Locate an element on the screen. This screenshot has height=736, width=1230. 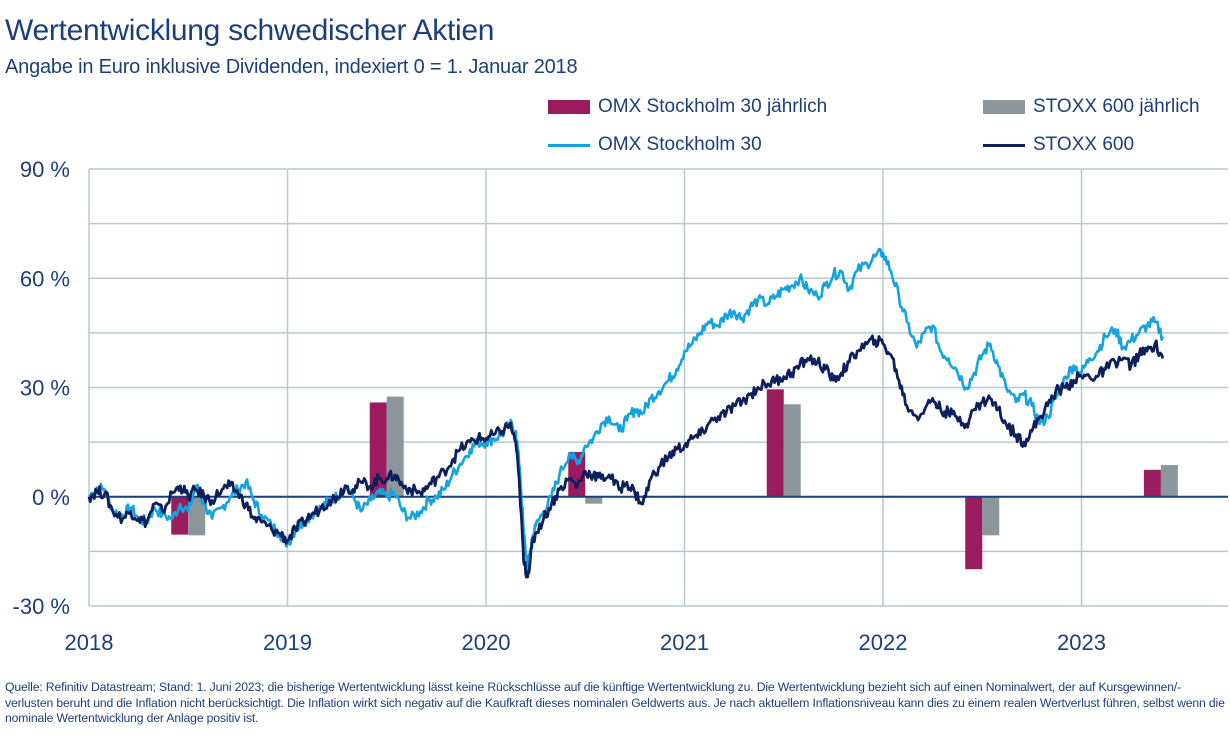
bar-omx-2018 is located at coordinates (180, 515).